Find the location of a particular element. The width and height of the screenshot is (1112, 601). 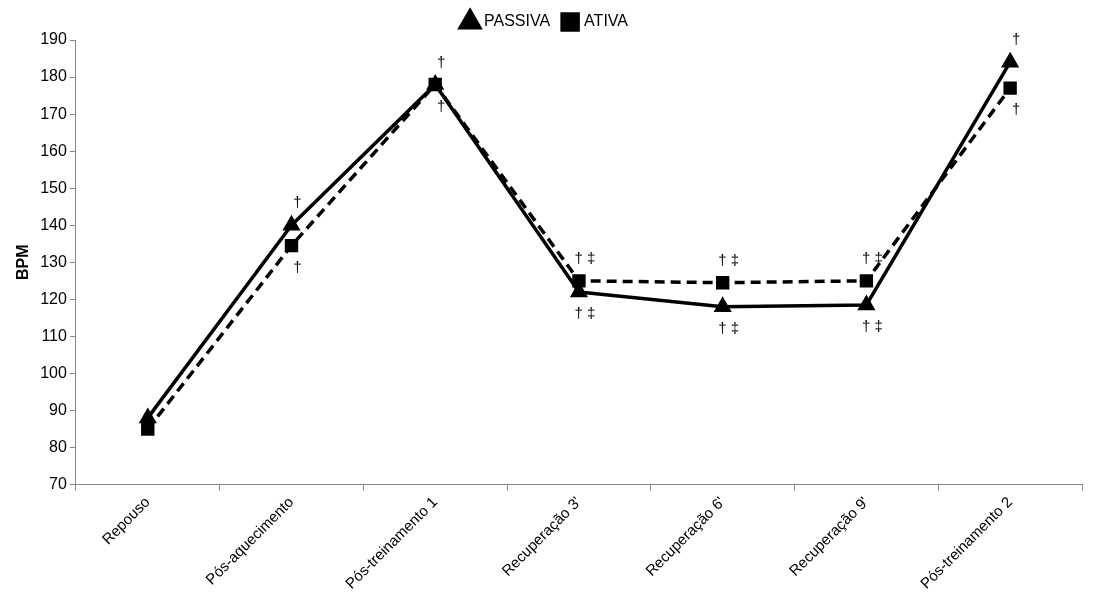

y-tick-label: 190 is located at coordinates (53, 39).